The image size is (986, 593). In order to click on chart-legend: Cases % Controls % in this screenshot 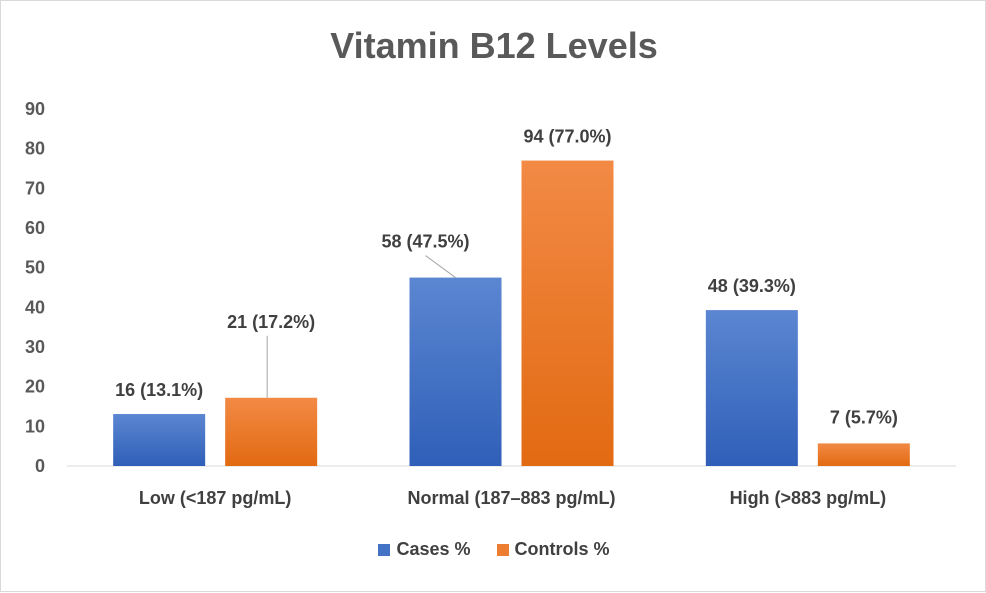, I will do `click(493, 549)`.